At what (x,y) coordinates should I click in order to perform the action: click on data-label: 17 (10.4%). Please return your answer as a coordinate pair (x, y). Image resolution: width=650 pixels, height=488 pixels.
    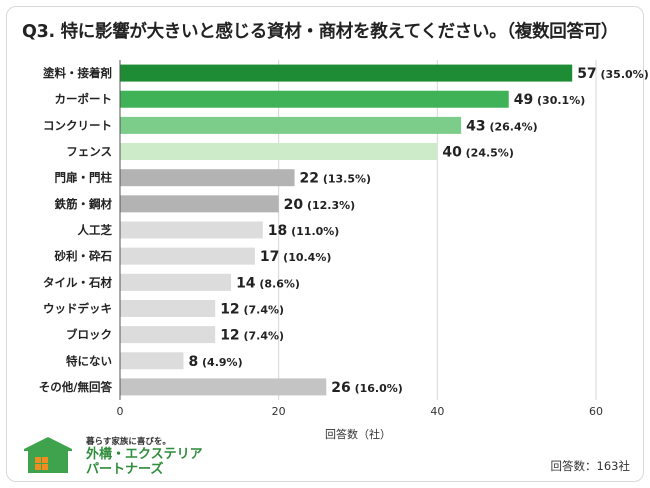
    Looking at the image, I should click on (296, 257).